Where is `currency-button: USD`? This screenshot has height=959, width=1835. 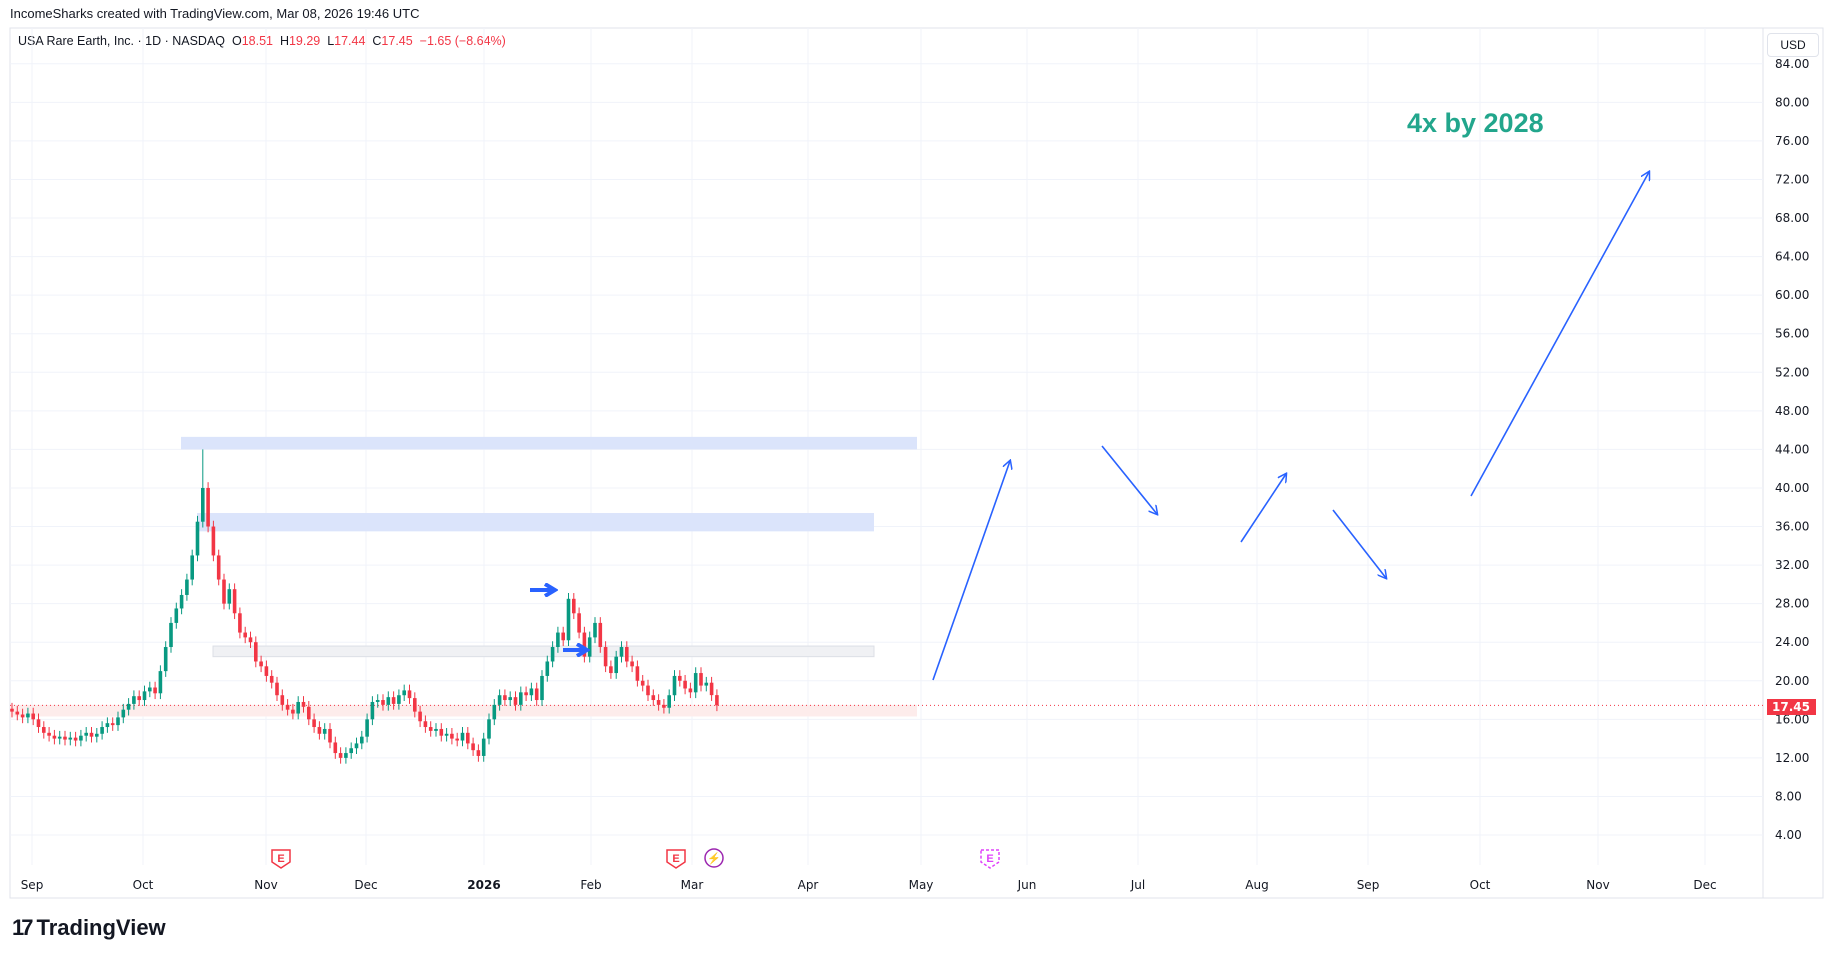 currency-button: USD is located at coordinates (1793, 45).